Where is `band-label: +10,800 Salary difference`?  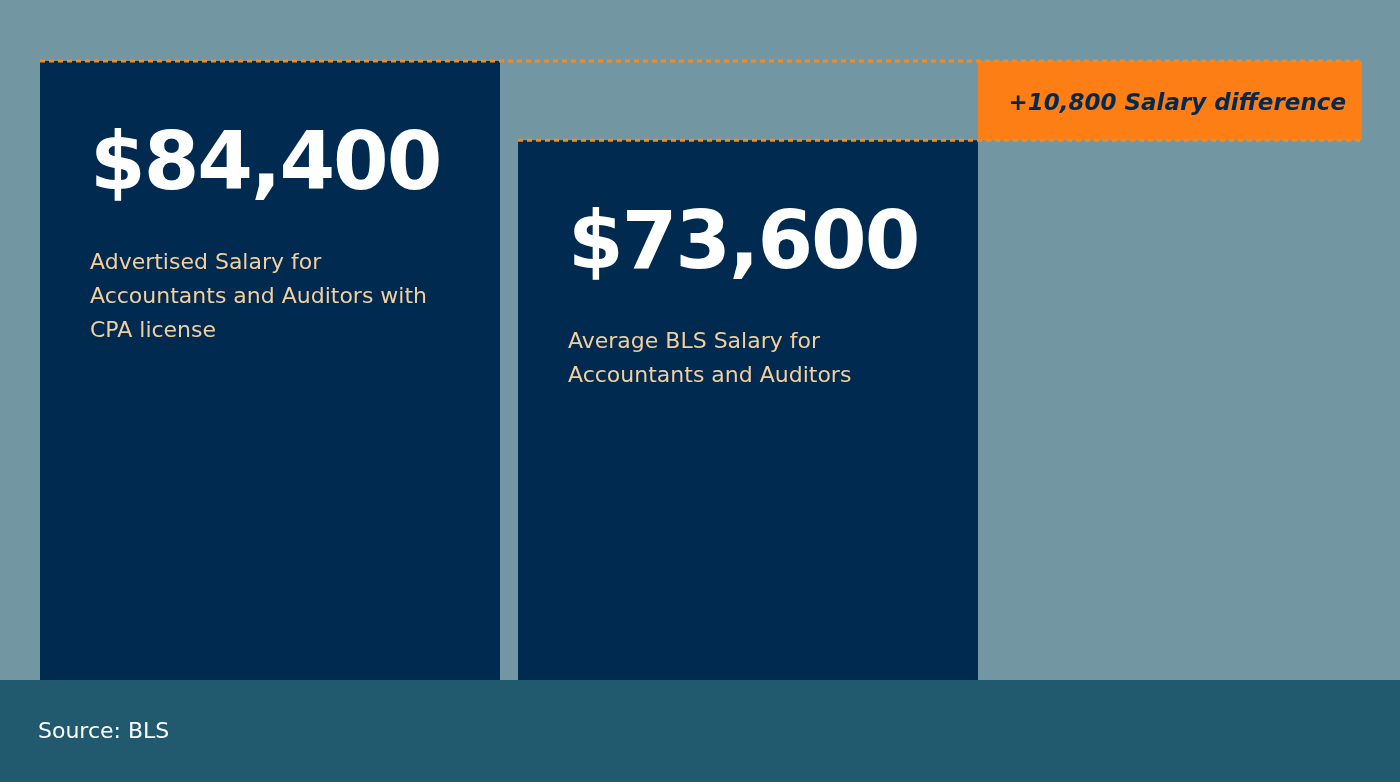 band-label: +10,800 Salary difference is located at coordinates (1177, 101).